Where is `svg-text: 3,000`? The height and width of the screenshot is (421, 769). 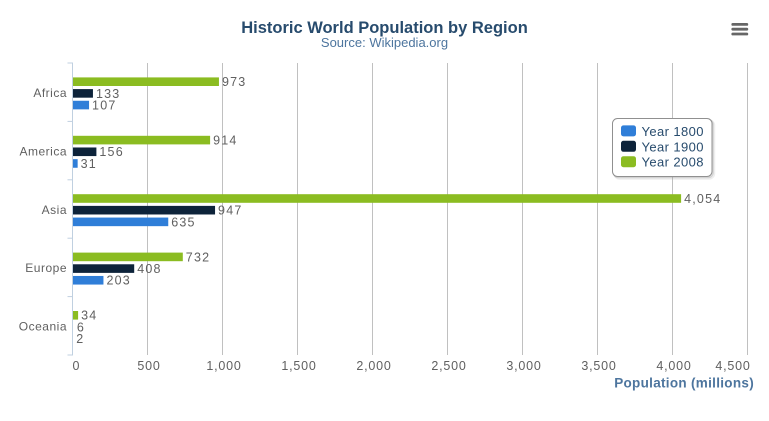 svg-text: 3,000 is located at coordinates (523, 366).